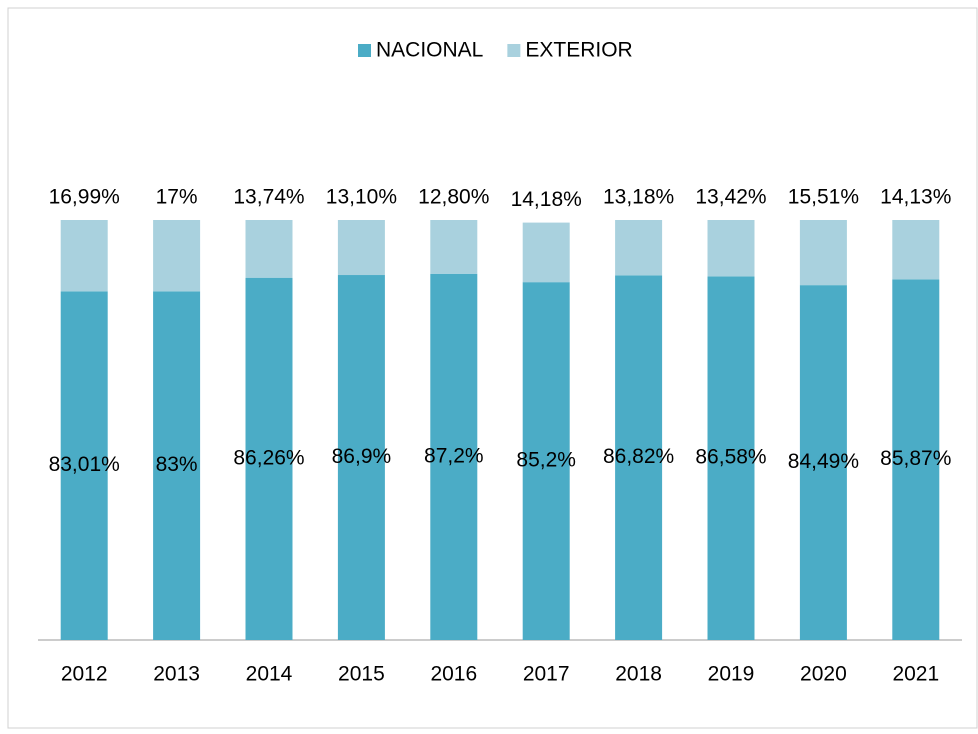  Describe the element at coordinates (453, 197) in the screenshot. I see `data-label: 12,80%` at that location.